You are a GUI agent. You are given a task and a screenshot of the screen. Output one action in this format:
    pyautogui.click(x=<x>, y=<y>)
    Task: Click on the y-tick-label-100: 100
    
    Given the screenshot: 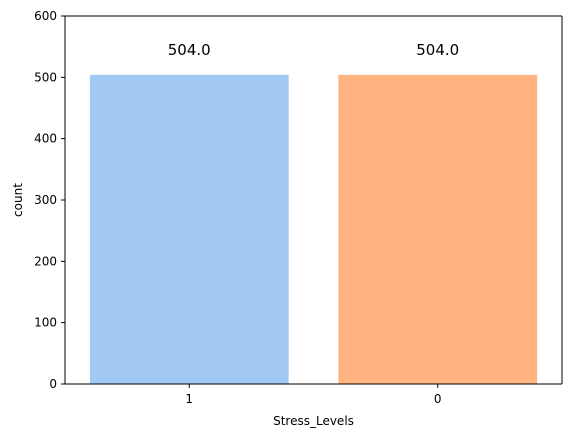 What is the action you would take?
    pyautogui.click(x=45, y=323)
    